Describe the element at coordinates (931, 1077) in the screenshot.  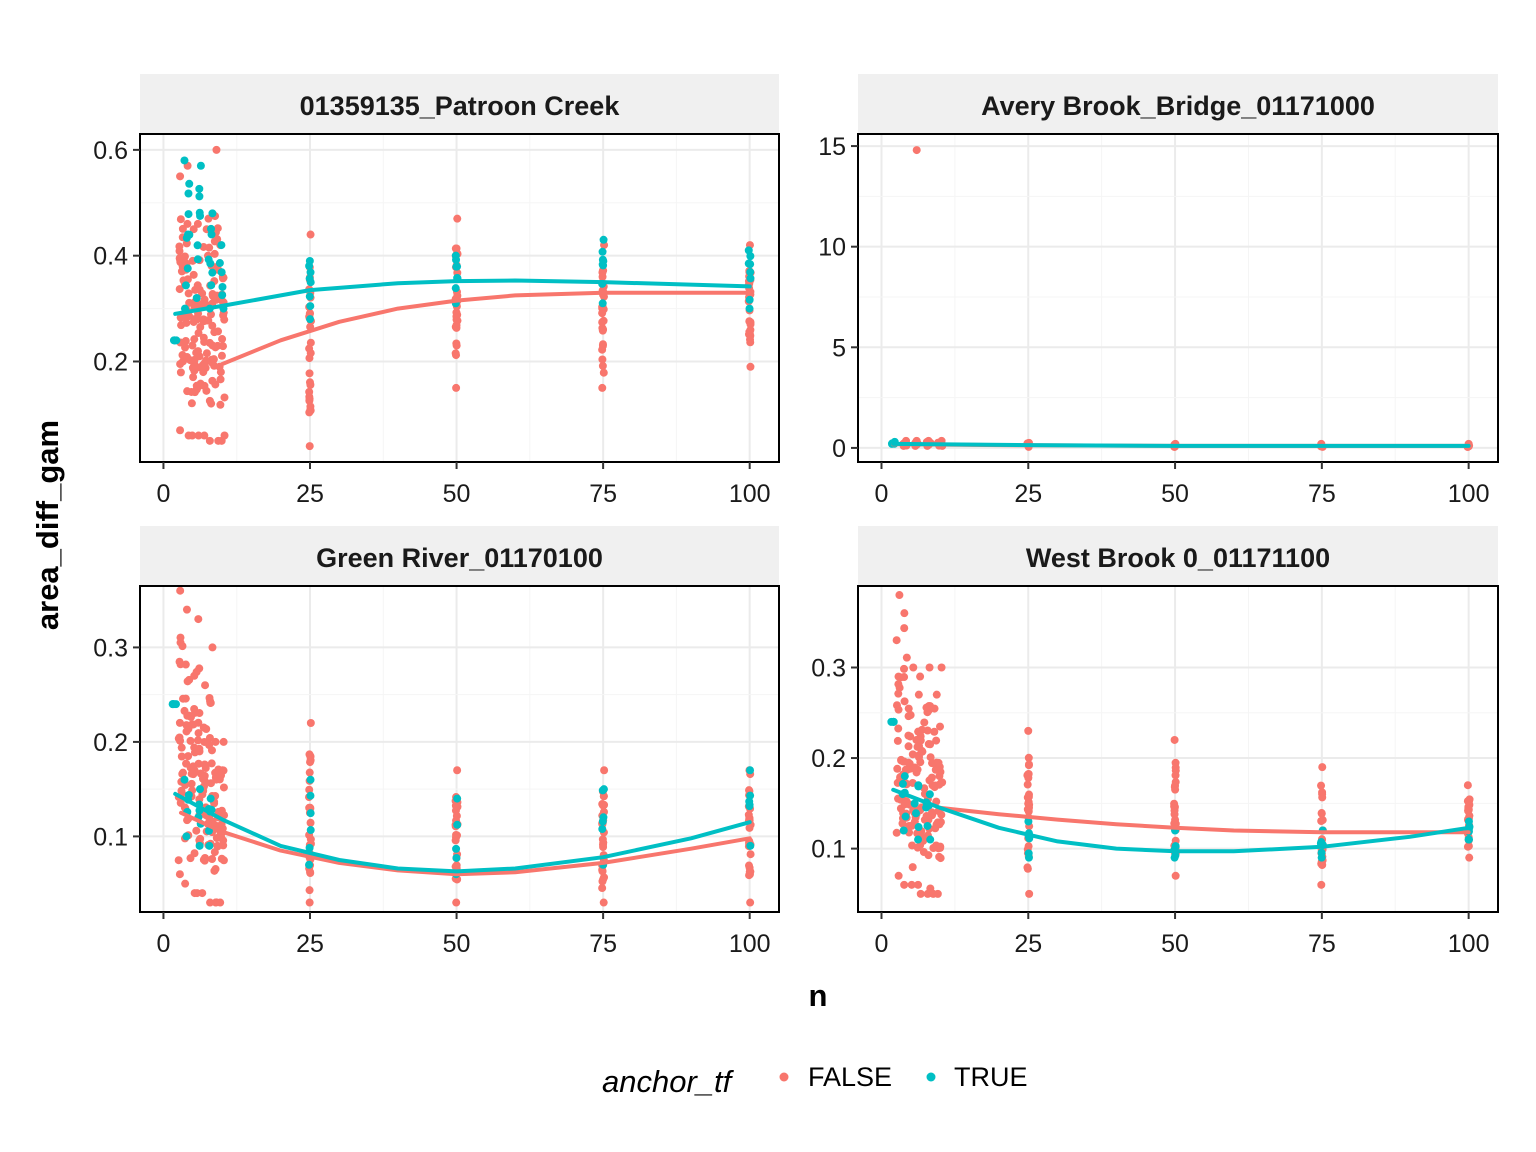
I see `legend-key-true` at that location.